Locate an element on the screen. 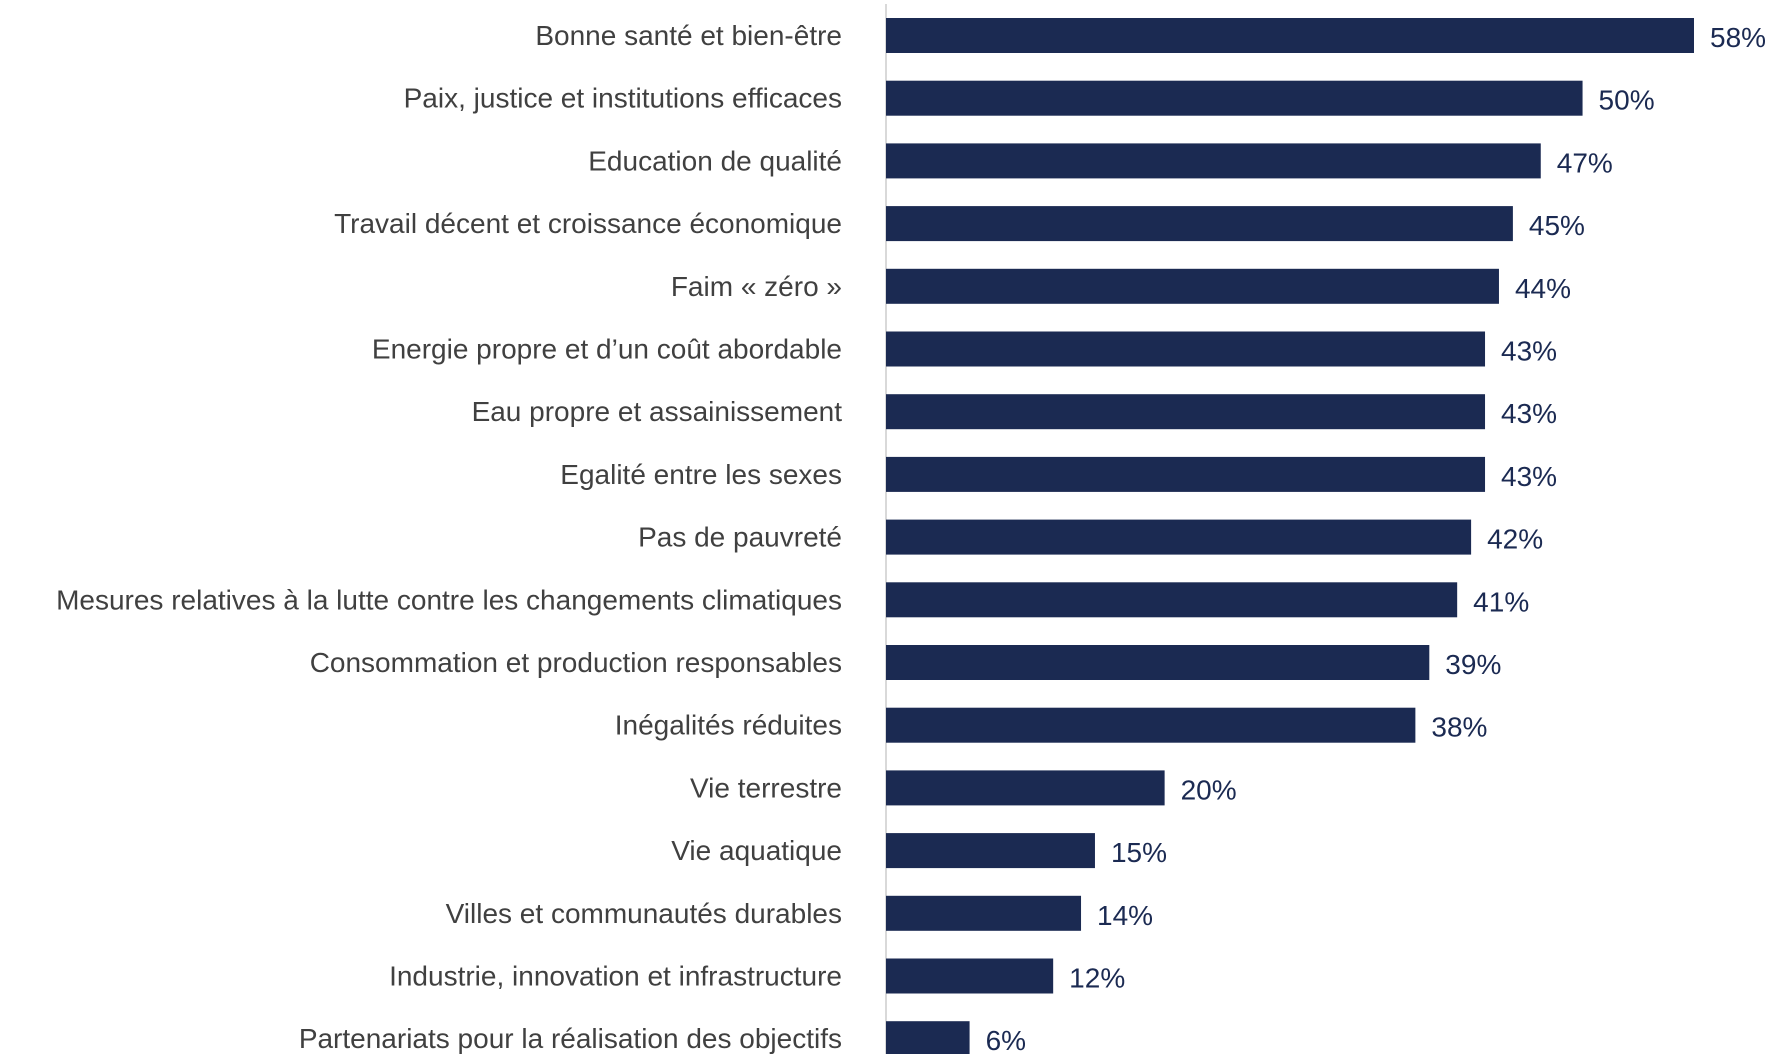  category-label: Industrie, innovation et infrastructure is located at coordinates (615, 976).